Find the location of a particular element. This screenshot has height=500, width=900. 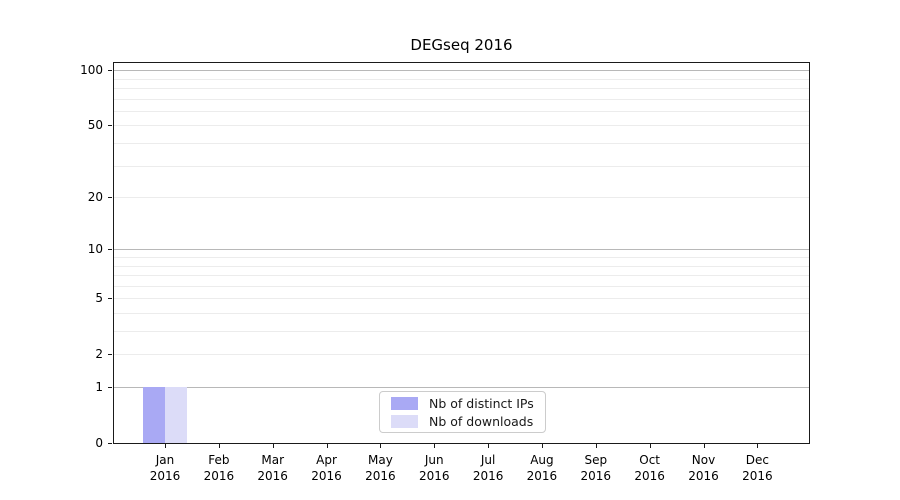

y-axis: 0 1 2 5 10 20 50 100 is located at coordinates (56, 256).